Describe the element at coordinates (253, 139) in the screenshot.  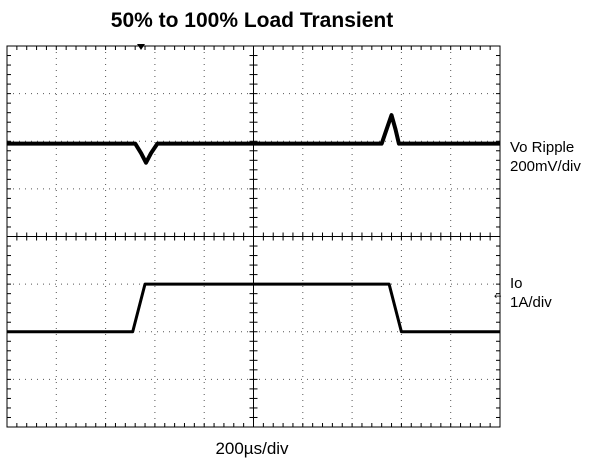
I see `trace-vo-ripple` at that location.